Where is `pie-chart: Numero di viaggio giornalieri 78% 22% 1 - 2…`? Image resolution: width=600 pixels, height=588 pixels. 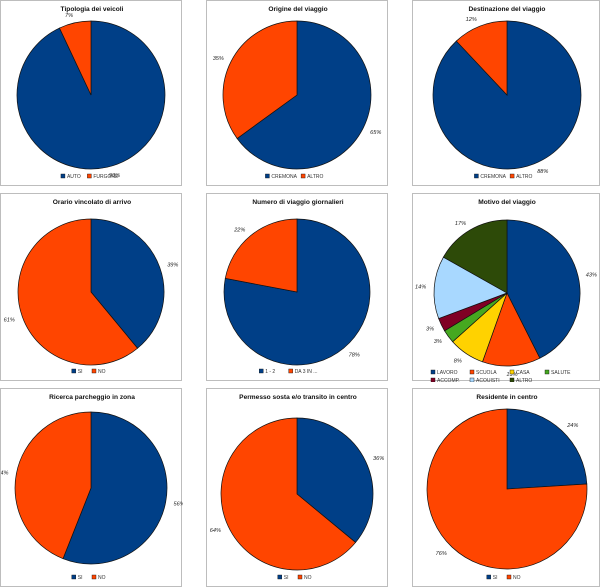
pie-chart: Numero di viaggio giornalieri 78% 22% 1 - 2… is located at coordinates (297, 287).